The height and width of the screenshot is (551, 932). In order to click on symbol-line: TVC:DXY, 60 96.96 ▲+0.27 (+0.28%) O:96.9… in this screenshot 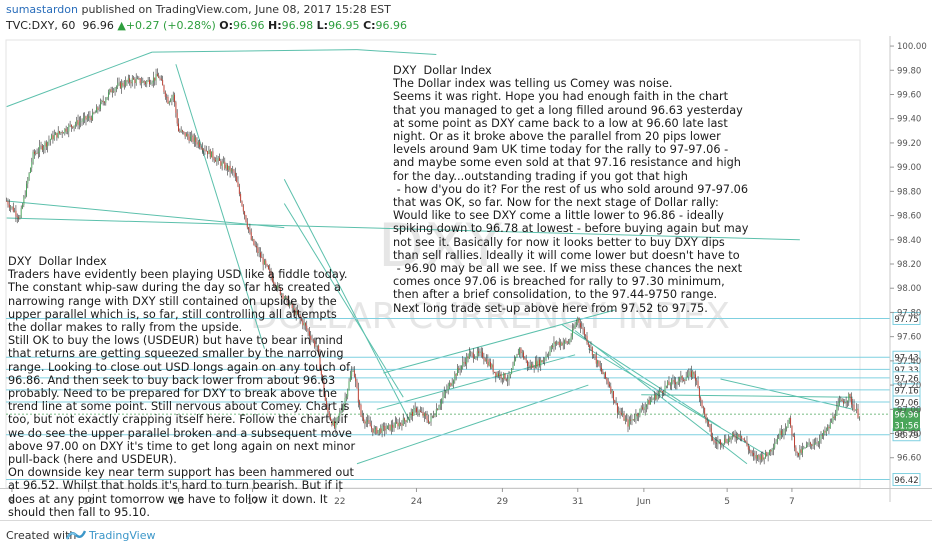, I will do `click(206, 25)`.